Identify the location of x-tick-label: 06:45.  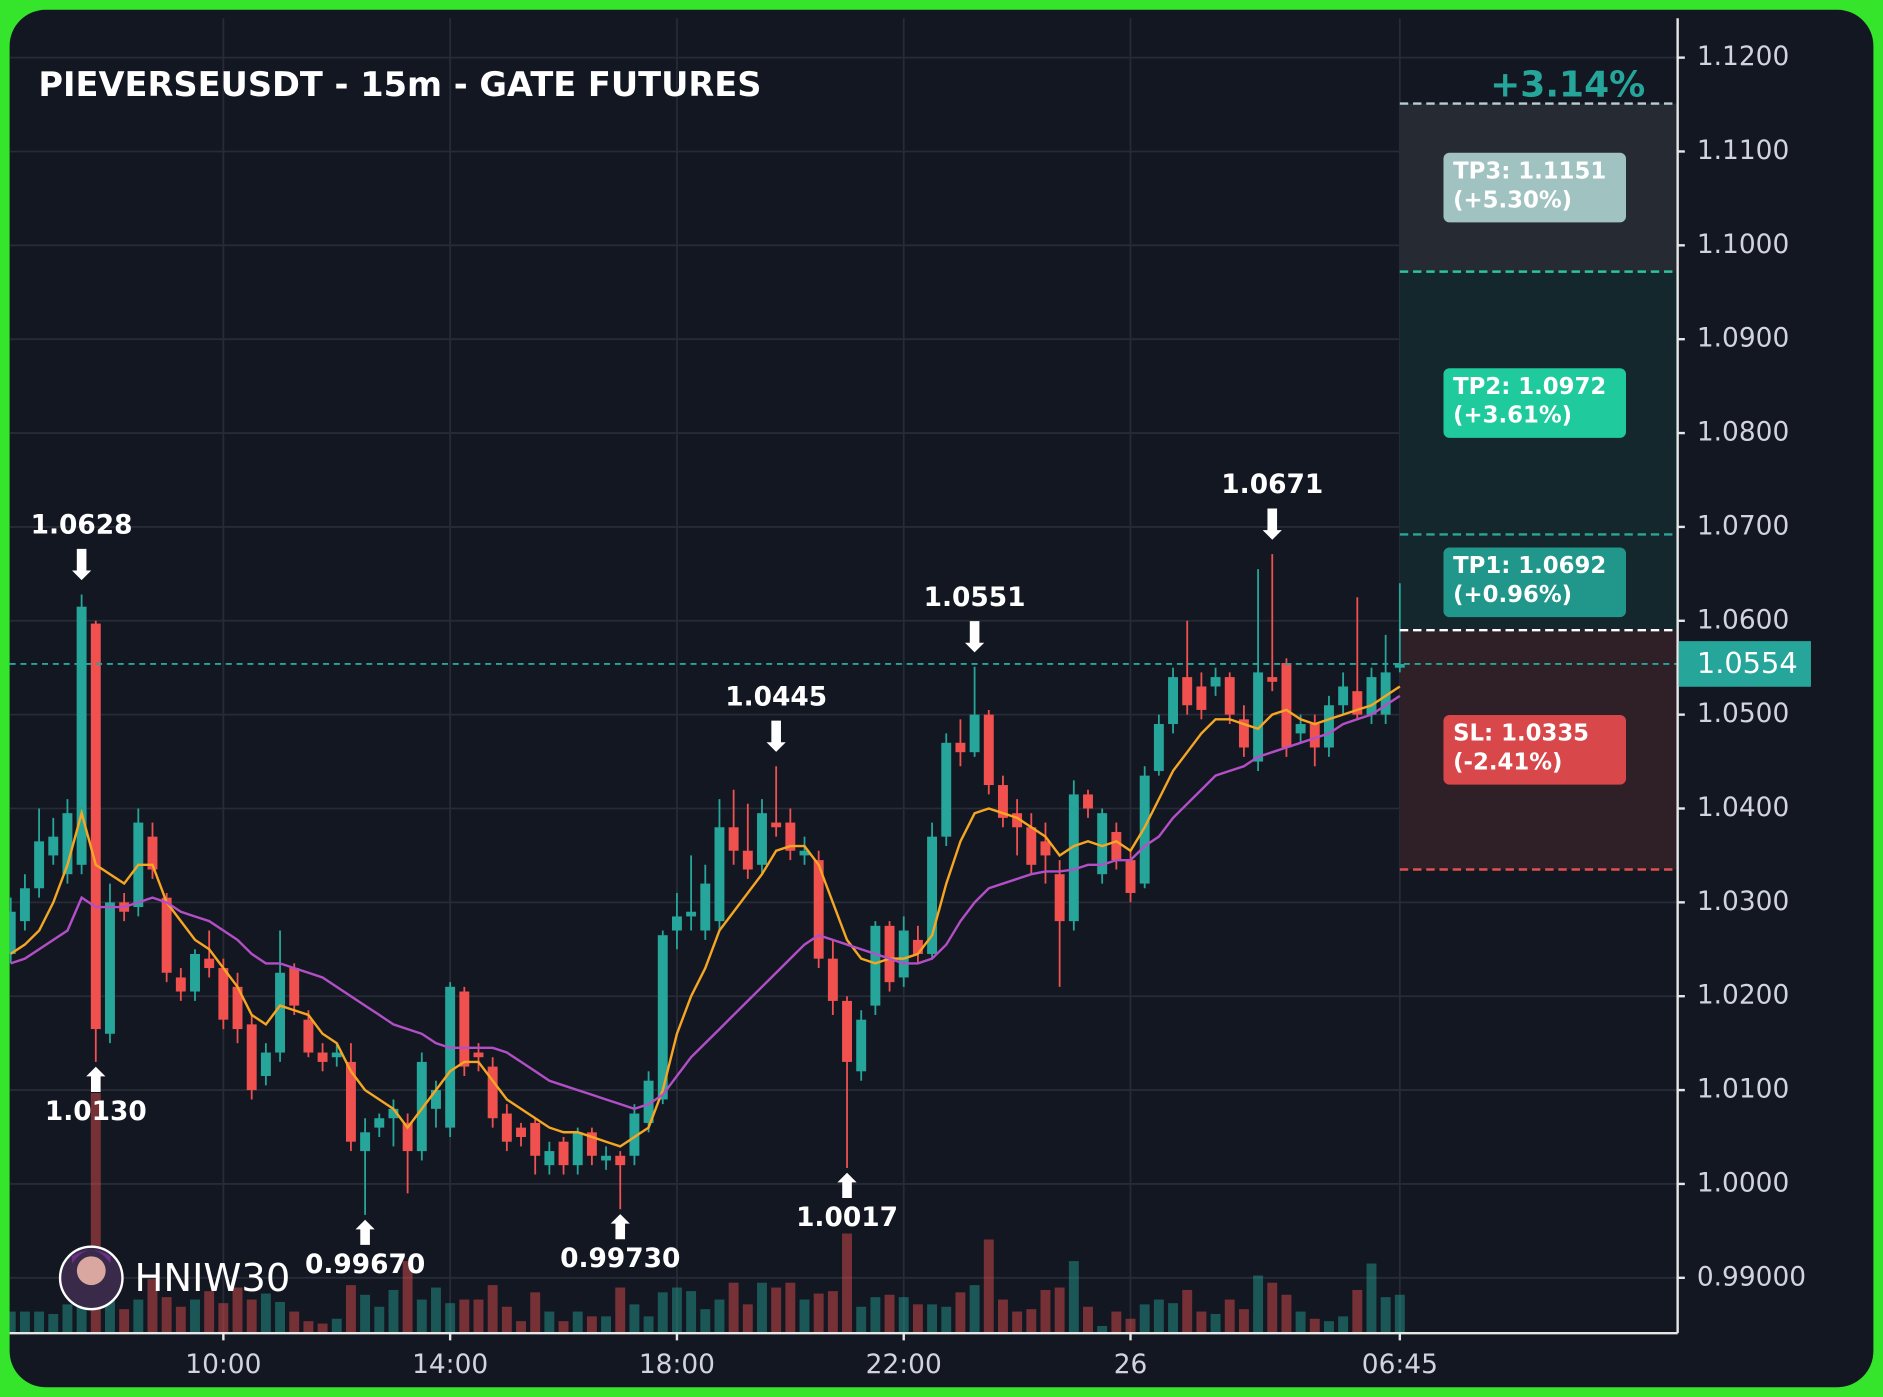
(1400, 1364).